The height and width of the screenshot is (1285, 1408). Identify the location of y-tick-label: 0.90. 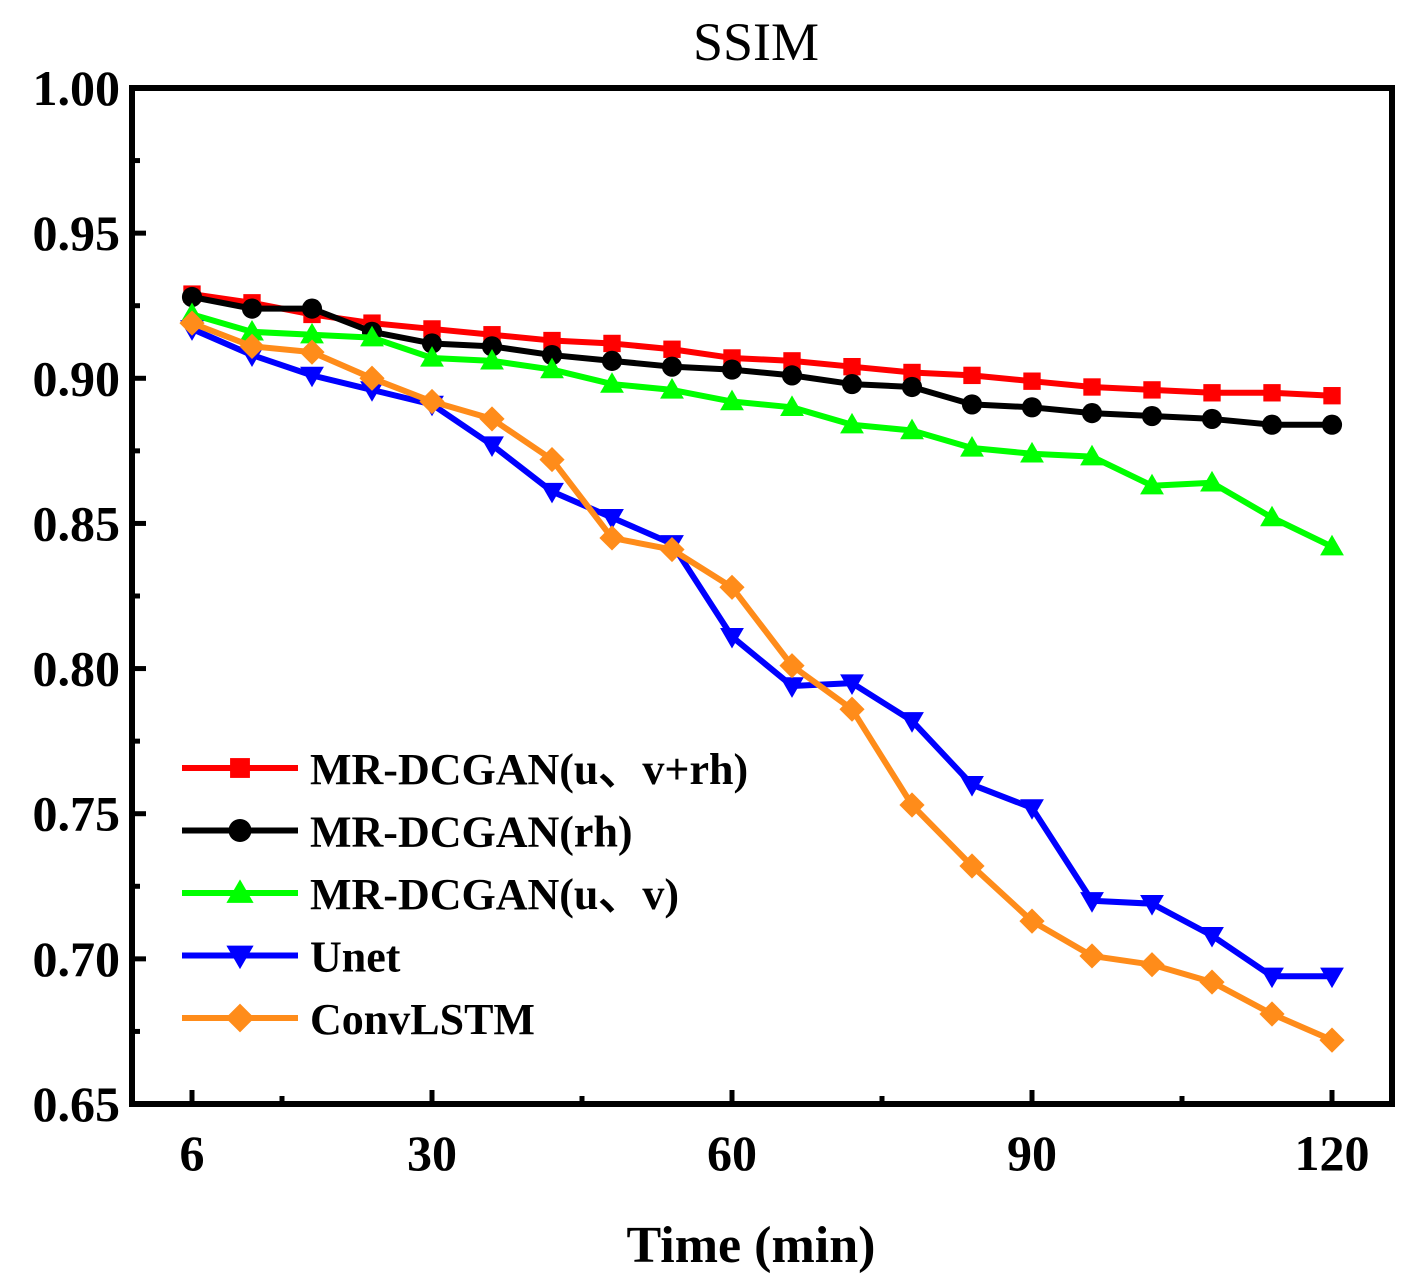
(77, 378).